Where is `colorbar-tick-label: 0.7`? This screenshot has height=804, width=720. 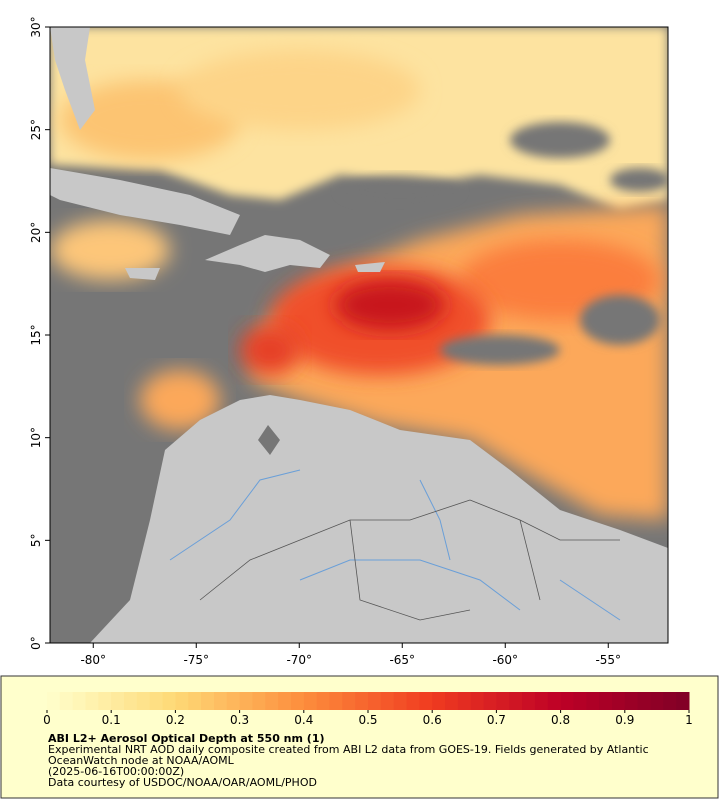 colorbar-tick-label: 0.7 is located at coordinates (496, 720).